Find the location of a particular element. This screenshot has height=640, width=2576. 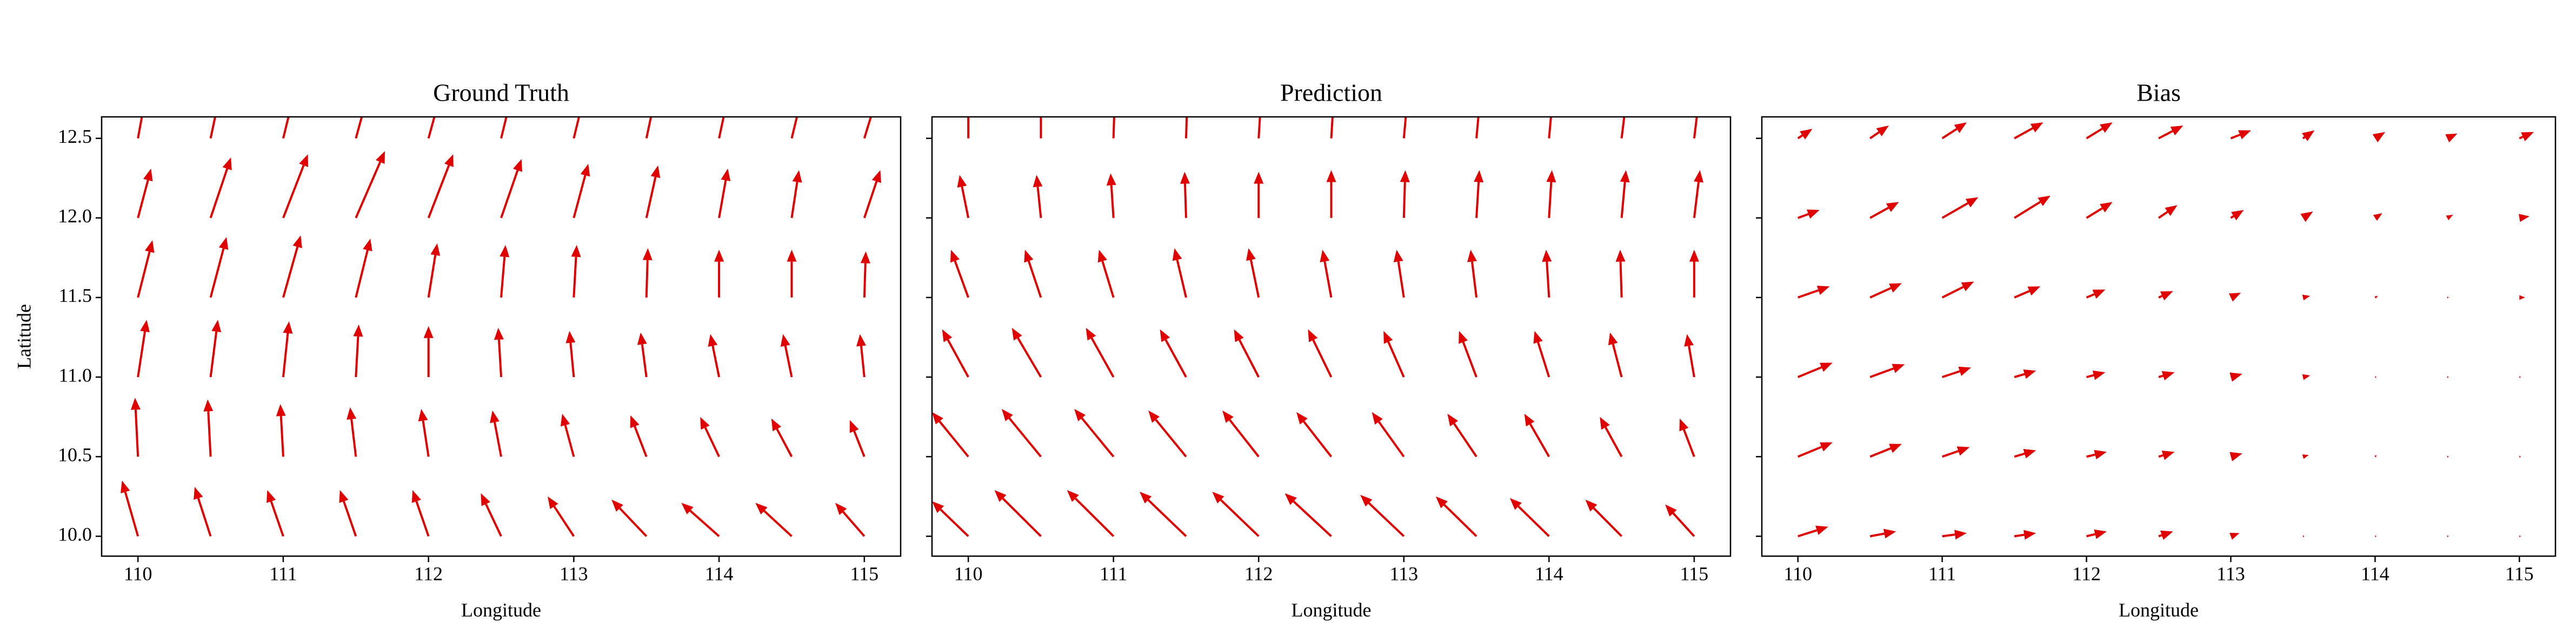

panel-title: Ground Truth is located at coordinates (501, 93).